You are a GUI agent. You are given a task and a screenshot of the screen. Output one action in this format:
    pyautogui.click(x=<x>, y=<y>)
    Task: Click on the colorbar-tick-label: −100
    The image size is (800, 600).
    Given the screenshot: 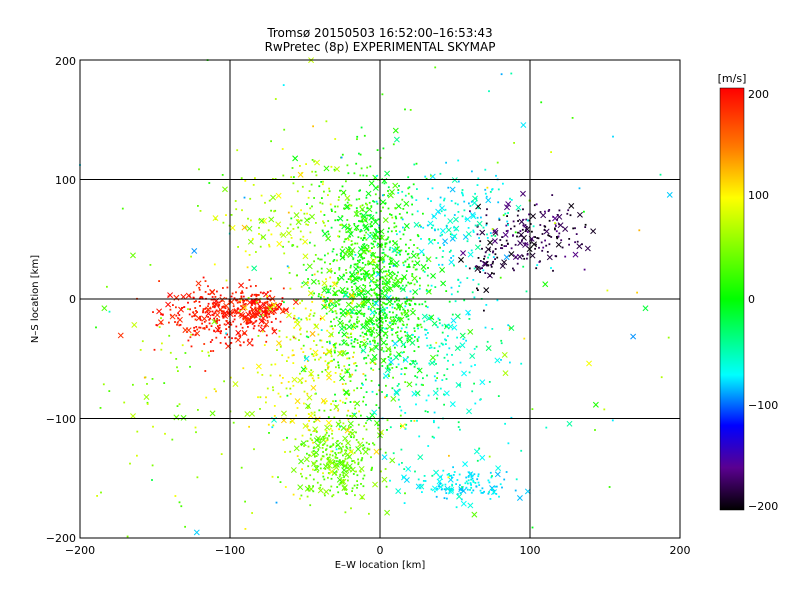 What is the action you would take?
    pyautogui.click(x=763, y=405)
    